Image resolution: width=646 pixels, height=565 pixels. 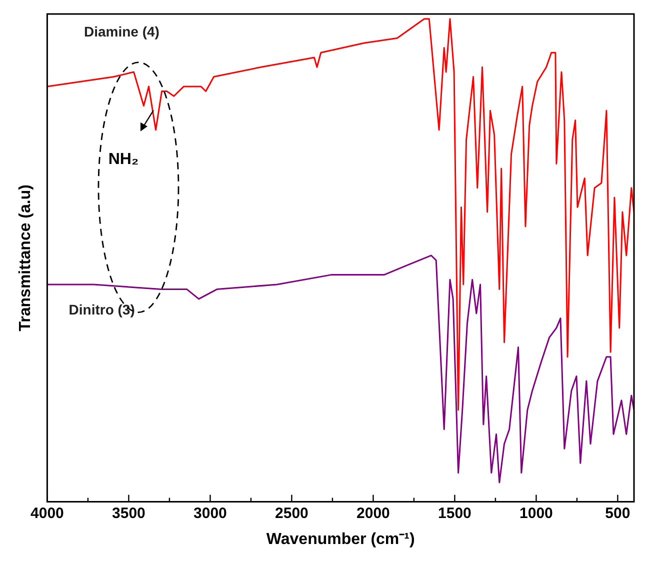 What do you see at coordinates (373, 513) in the screenshot?
I see `x-tick-label: 2000` at bounding box center [373, 513].